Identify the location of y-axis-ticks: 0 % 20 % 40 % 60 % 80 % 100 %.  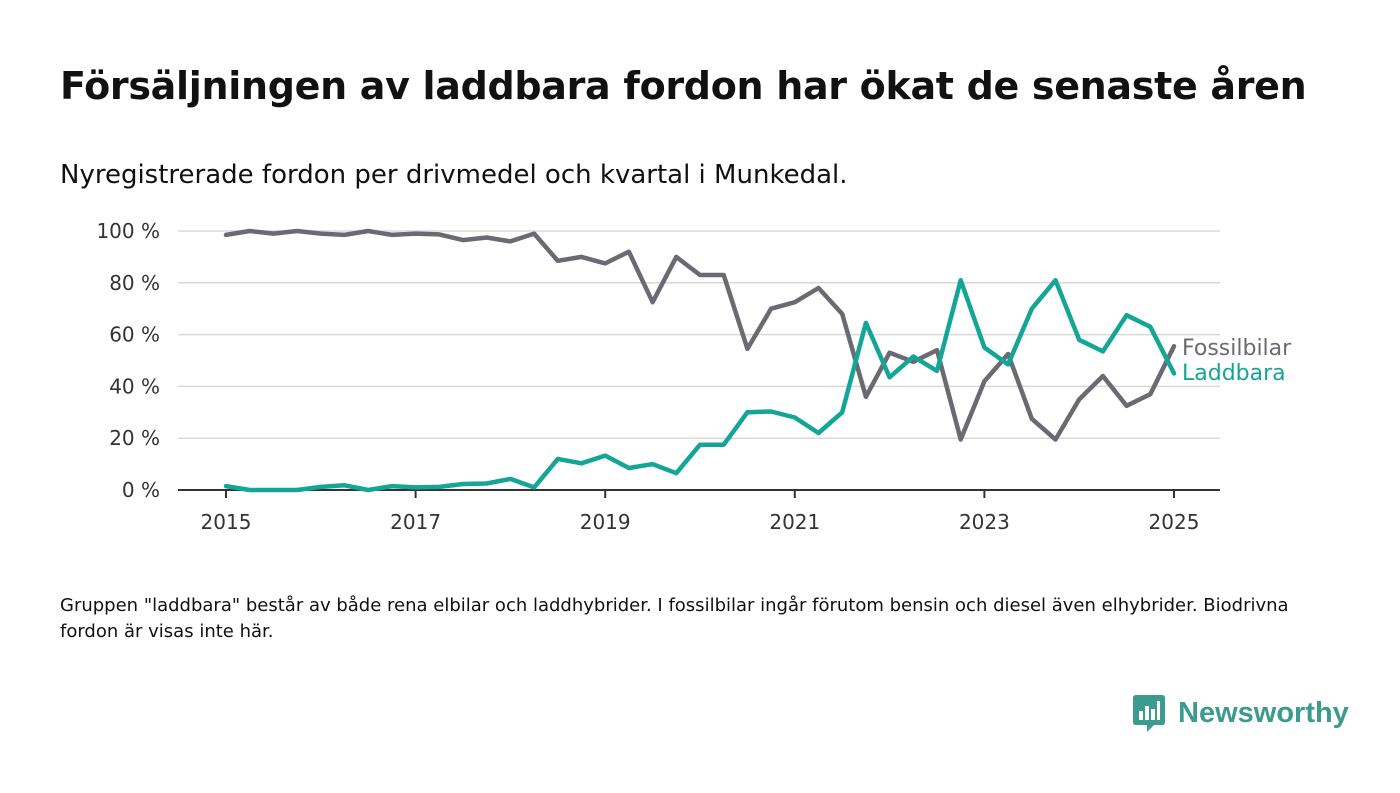
(128, 360).